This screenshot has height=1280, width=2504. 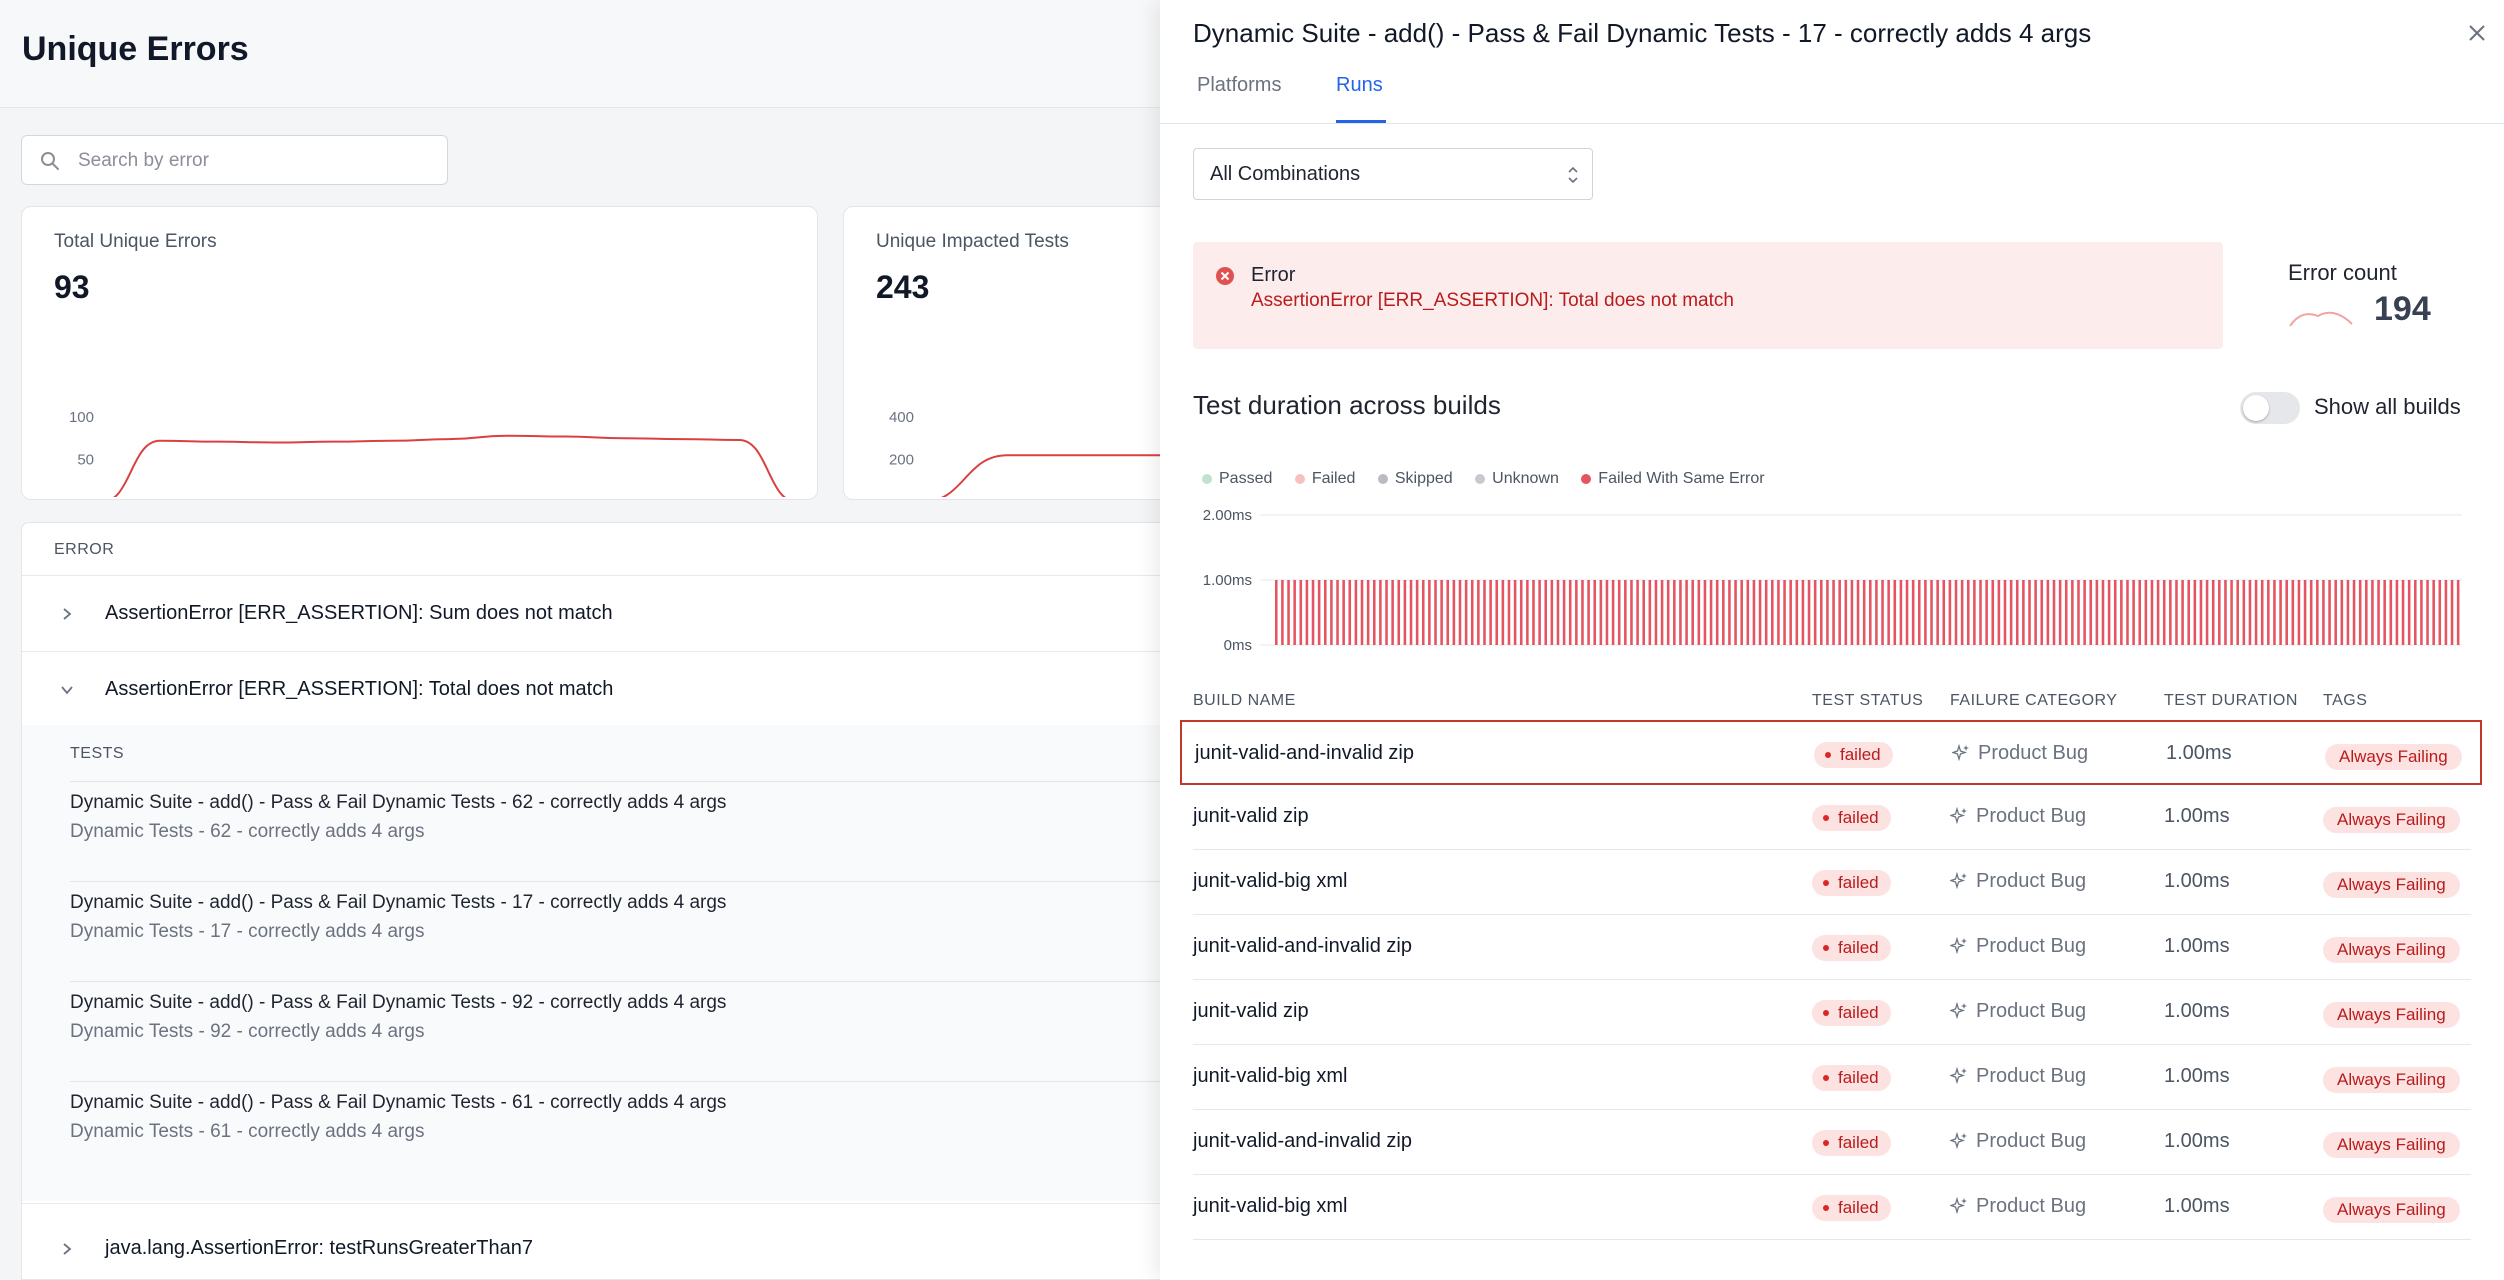 What do you see at coordinates (419, 353) in the screenshot?
I see `total-unique-errors-card: Total Unique Errors 93 0 50 100` at bounding box center [419, 353].